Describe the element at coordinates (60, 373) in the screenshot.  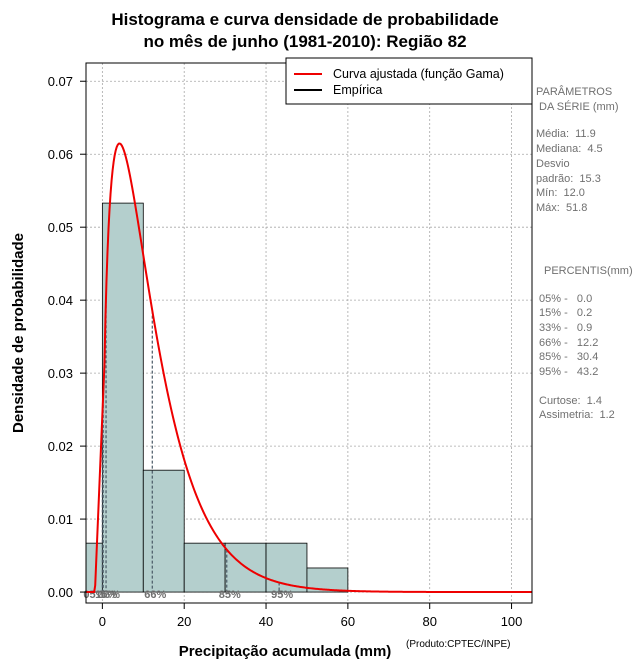
I see `y-tick-label-3: 0.03` at that location.